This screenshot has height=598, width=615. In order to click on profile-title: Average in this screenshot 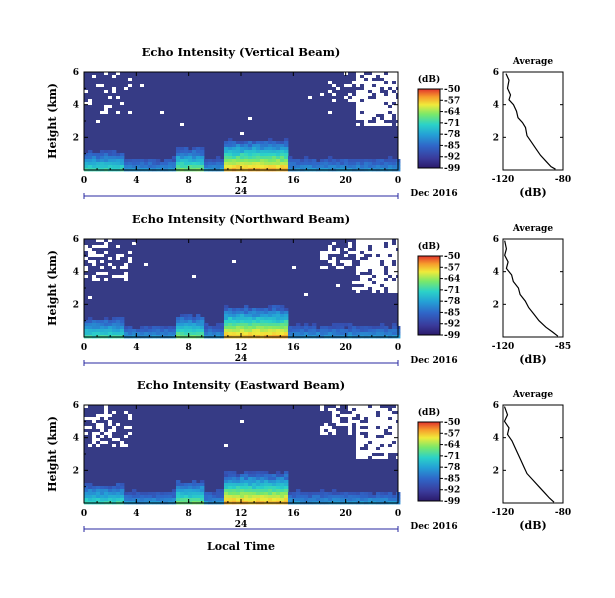, I will do `click(532, 62)`.